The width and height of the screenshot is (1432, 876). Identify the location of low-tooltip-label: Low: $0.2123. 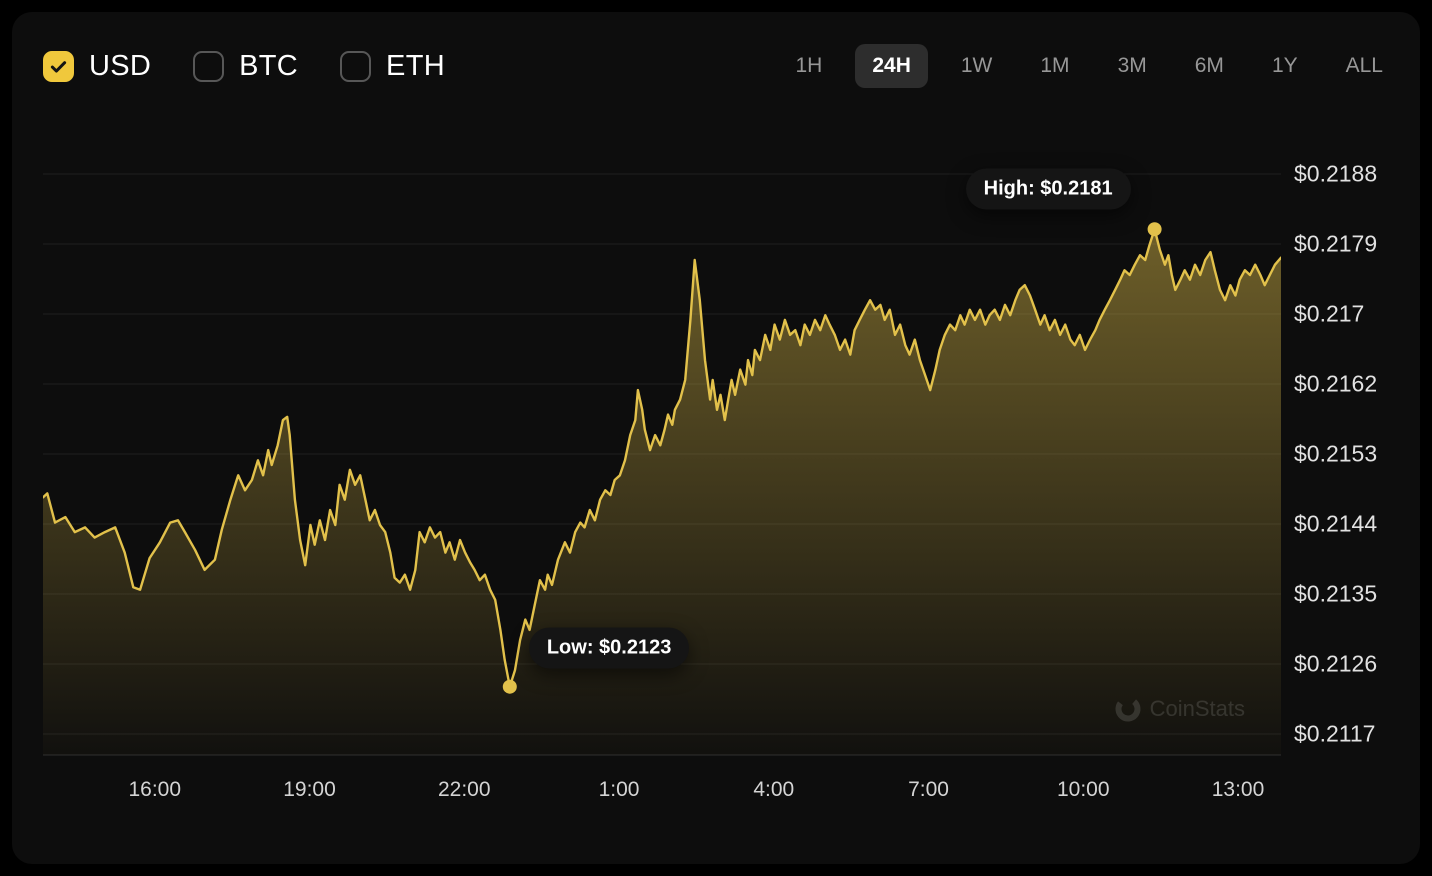
(609, 647).